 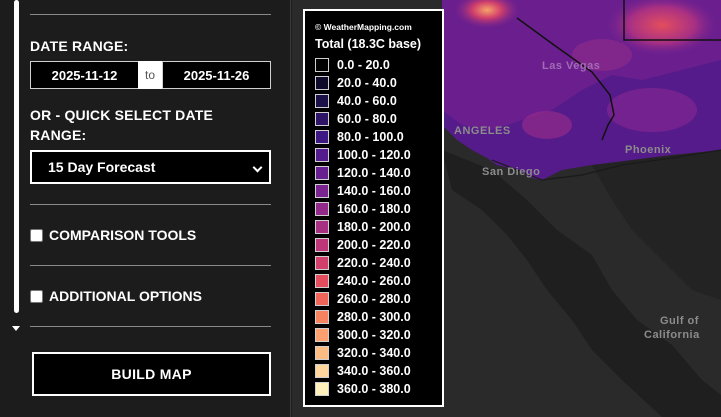 I want to click on legend-item-label: 20.0 - 40.0, so click(x=367, y=83).